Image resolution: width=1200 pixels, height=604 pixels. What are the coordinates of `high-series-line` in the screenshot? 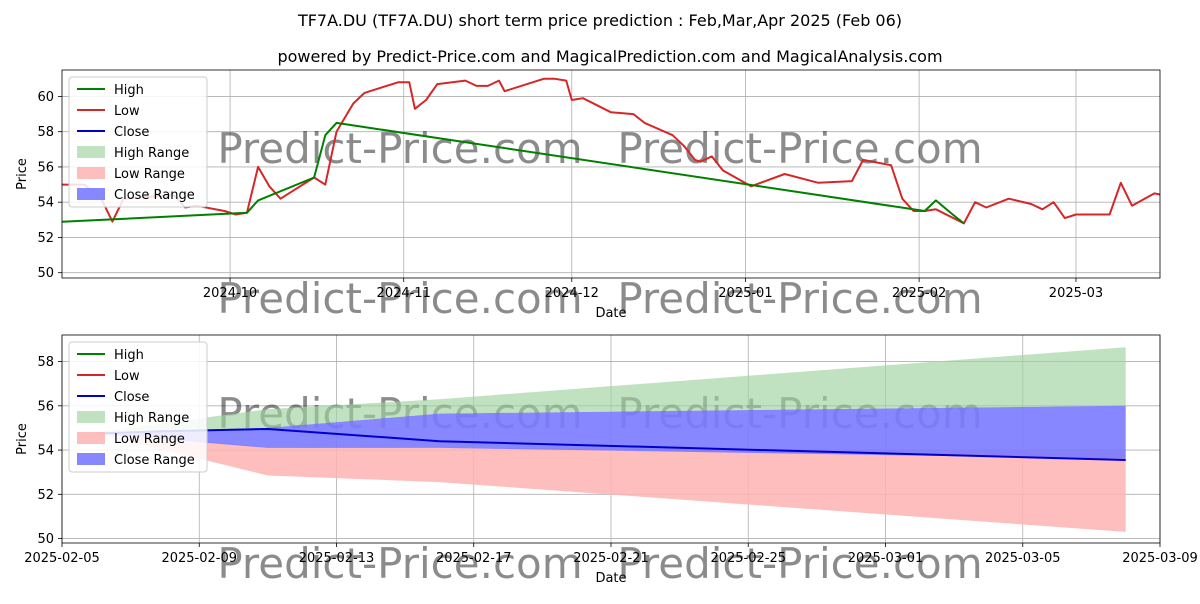 It's located at (513, 173).